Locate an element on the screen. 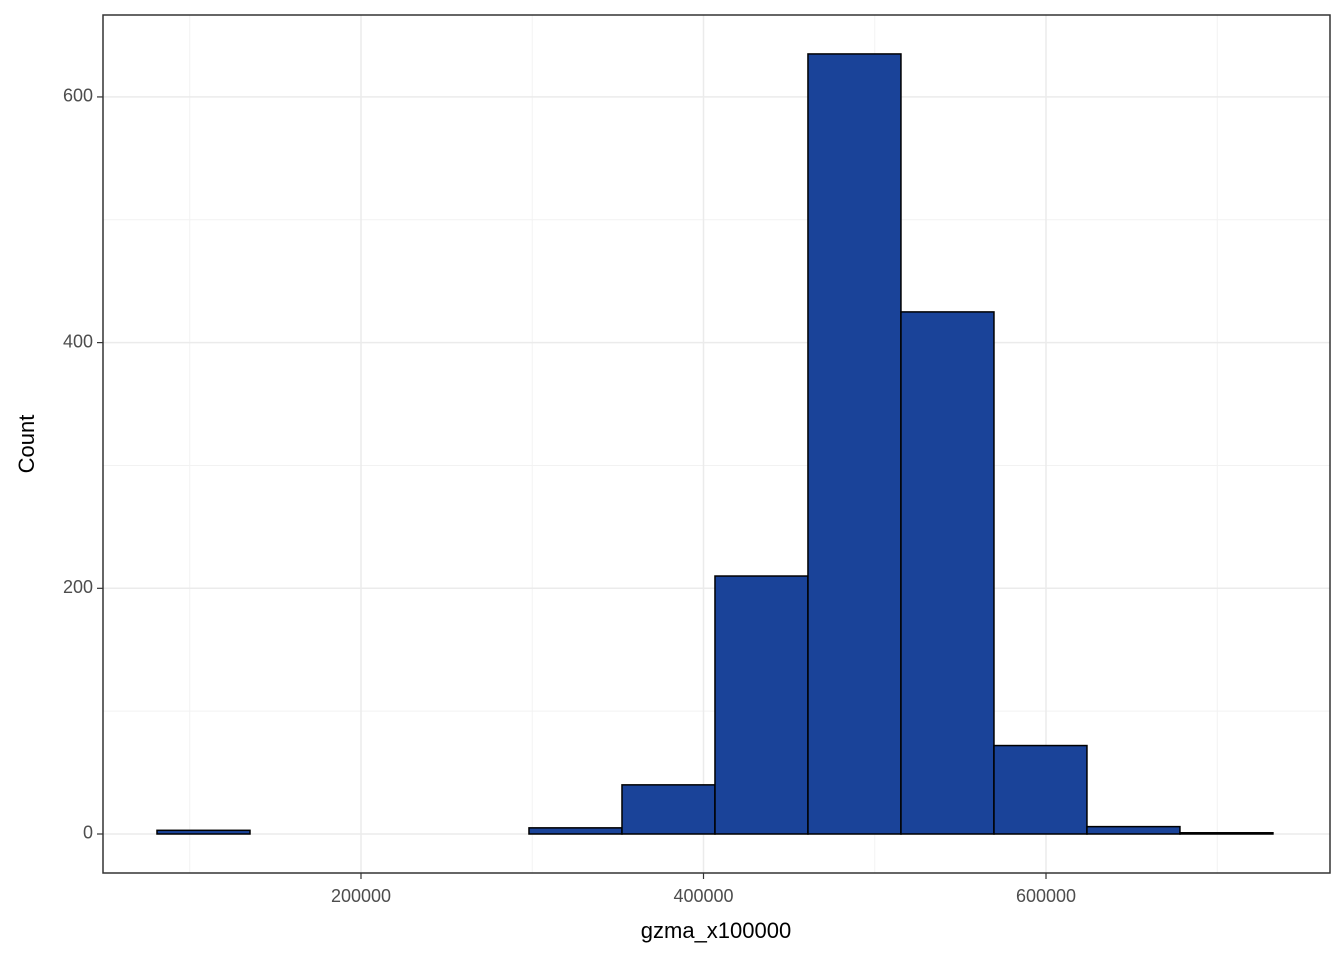  y-axis-title: Count is located at coordinates (26, 444).